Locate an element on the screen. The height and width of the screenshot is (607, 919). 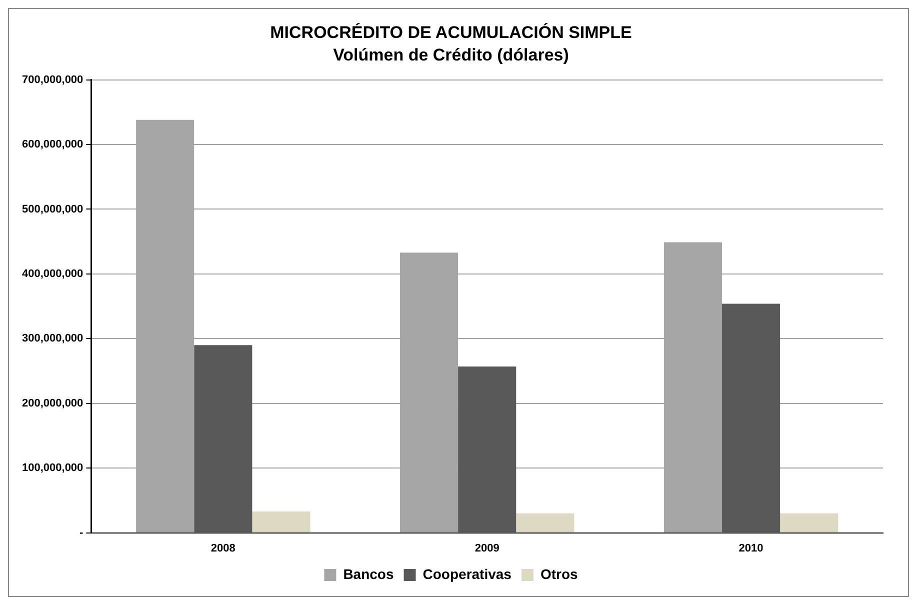
y-tick-label: - is located at coordinates (82, 532).